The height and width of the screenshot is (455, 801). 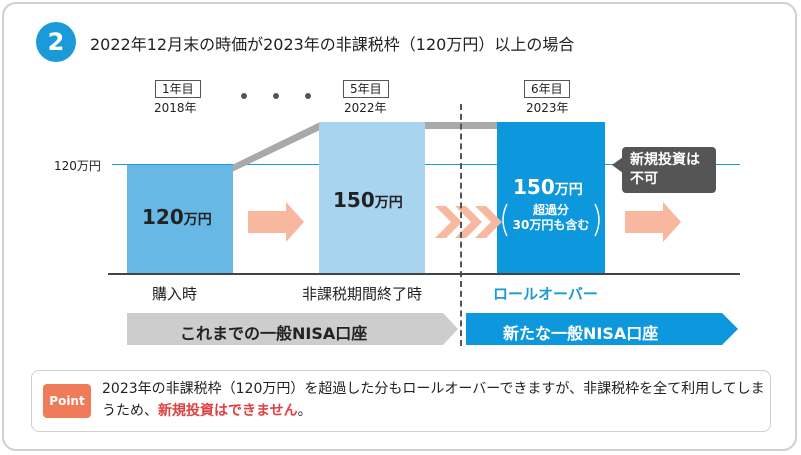 I want to click on no-new-investment-callout: 新規投資は 不可, so click(x=669, y=170).